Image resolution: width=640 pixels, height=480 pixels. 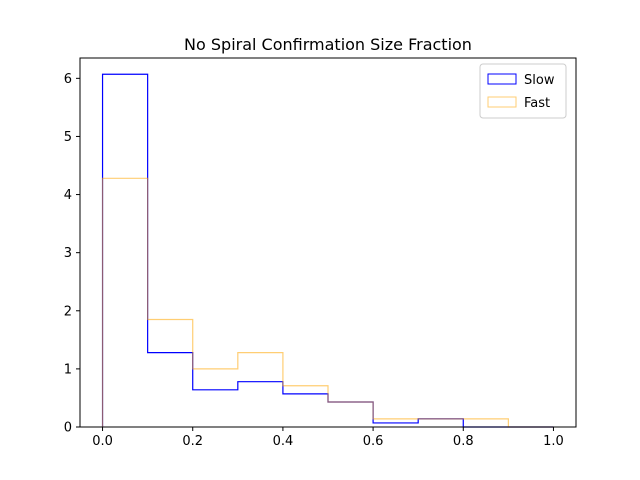 What do you see at coordinates (283, 441) in the screenshot?
I see `x-tick-label: 0.4` at bounding box center [283, 441].